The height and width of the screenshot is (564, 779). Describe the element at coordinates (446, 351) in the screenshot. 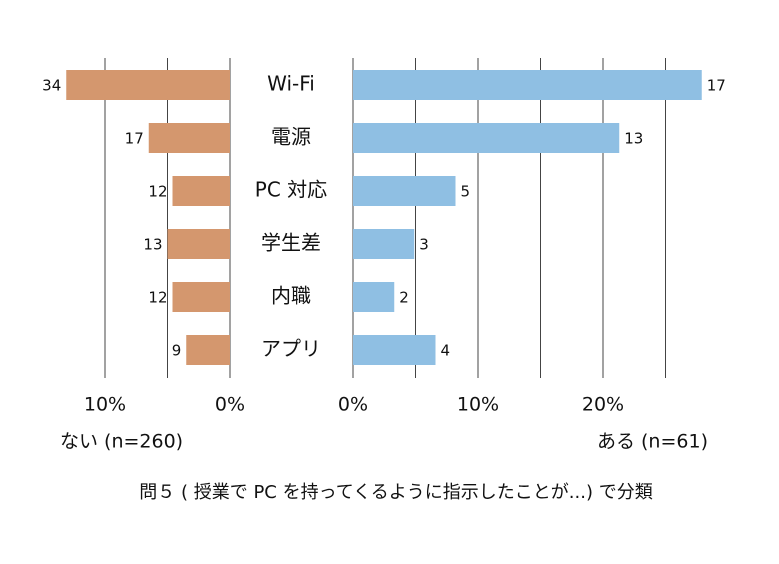

I see `count-label: 4` at that location.